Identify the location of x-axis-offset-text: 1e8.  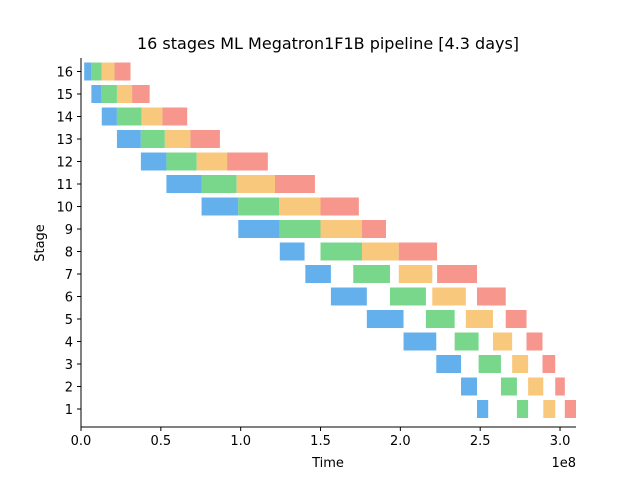
(563, 463).